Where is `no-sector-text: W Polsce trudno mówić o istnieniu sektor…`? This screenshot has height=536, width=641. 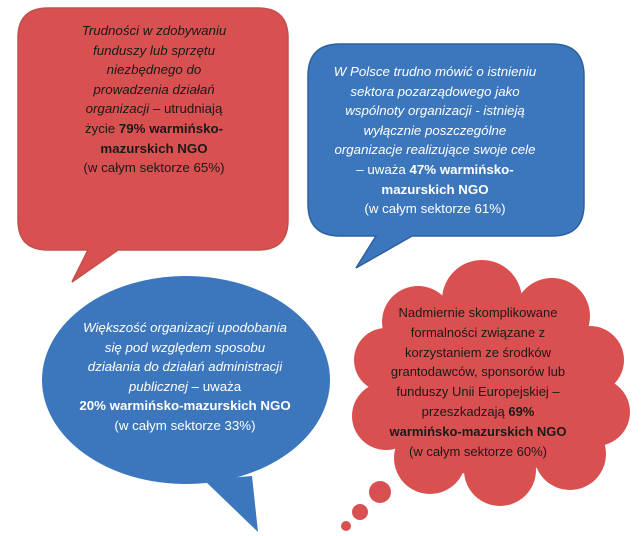 no-sector-text: W Polsce trudno mówić o istnieniu sektor… is located at coordinates (435, 140).